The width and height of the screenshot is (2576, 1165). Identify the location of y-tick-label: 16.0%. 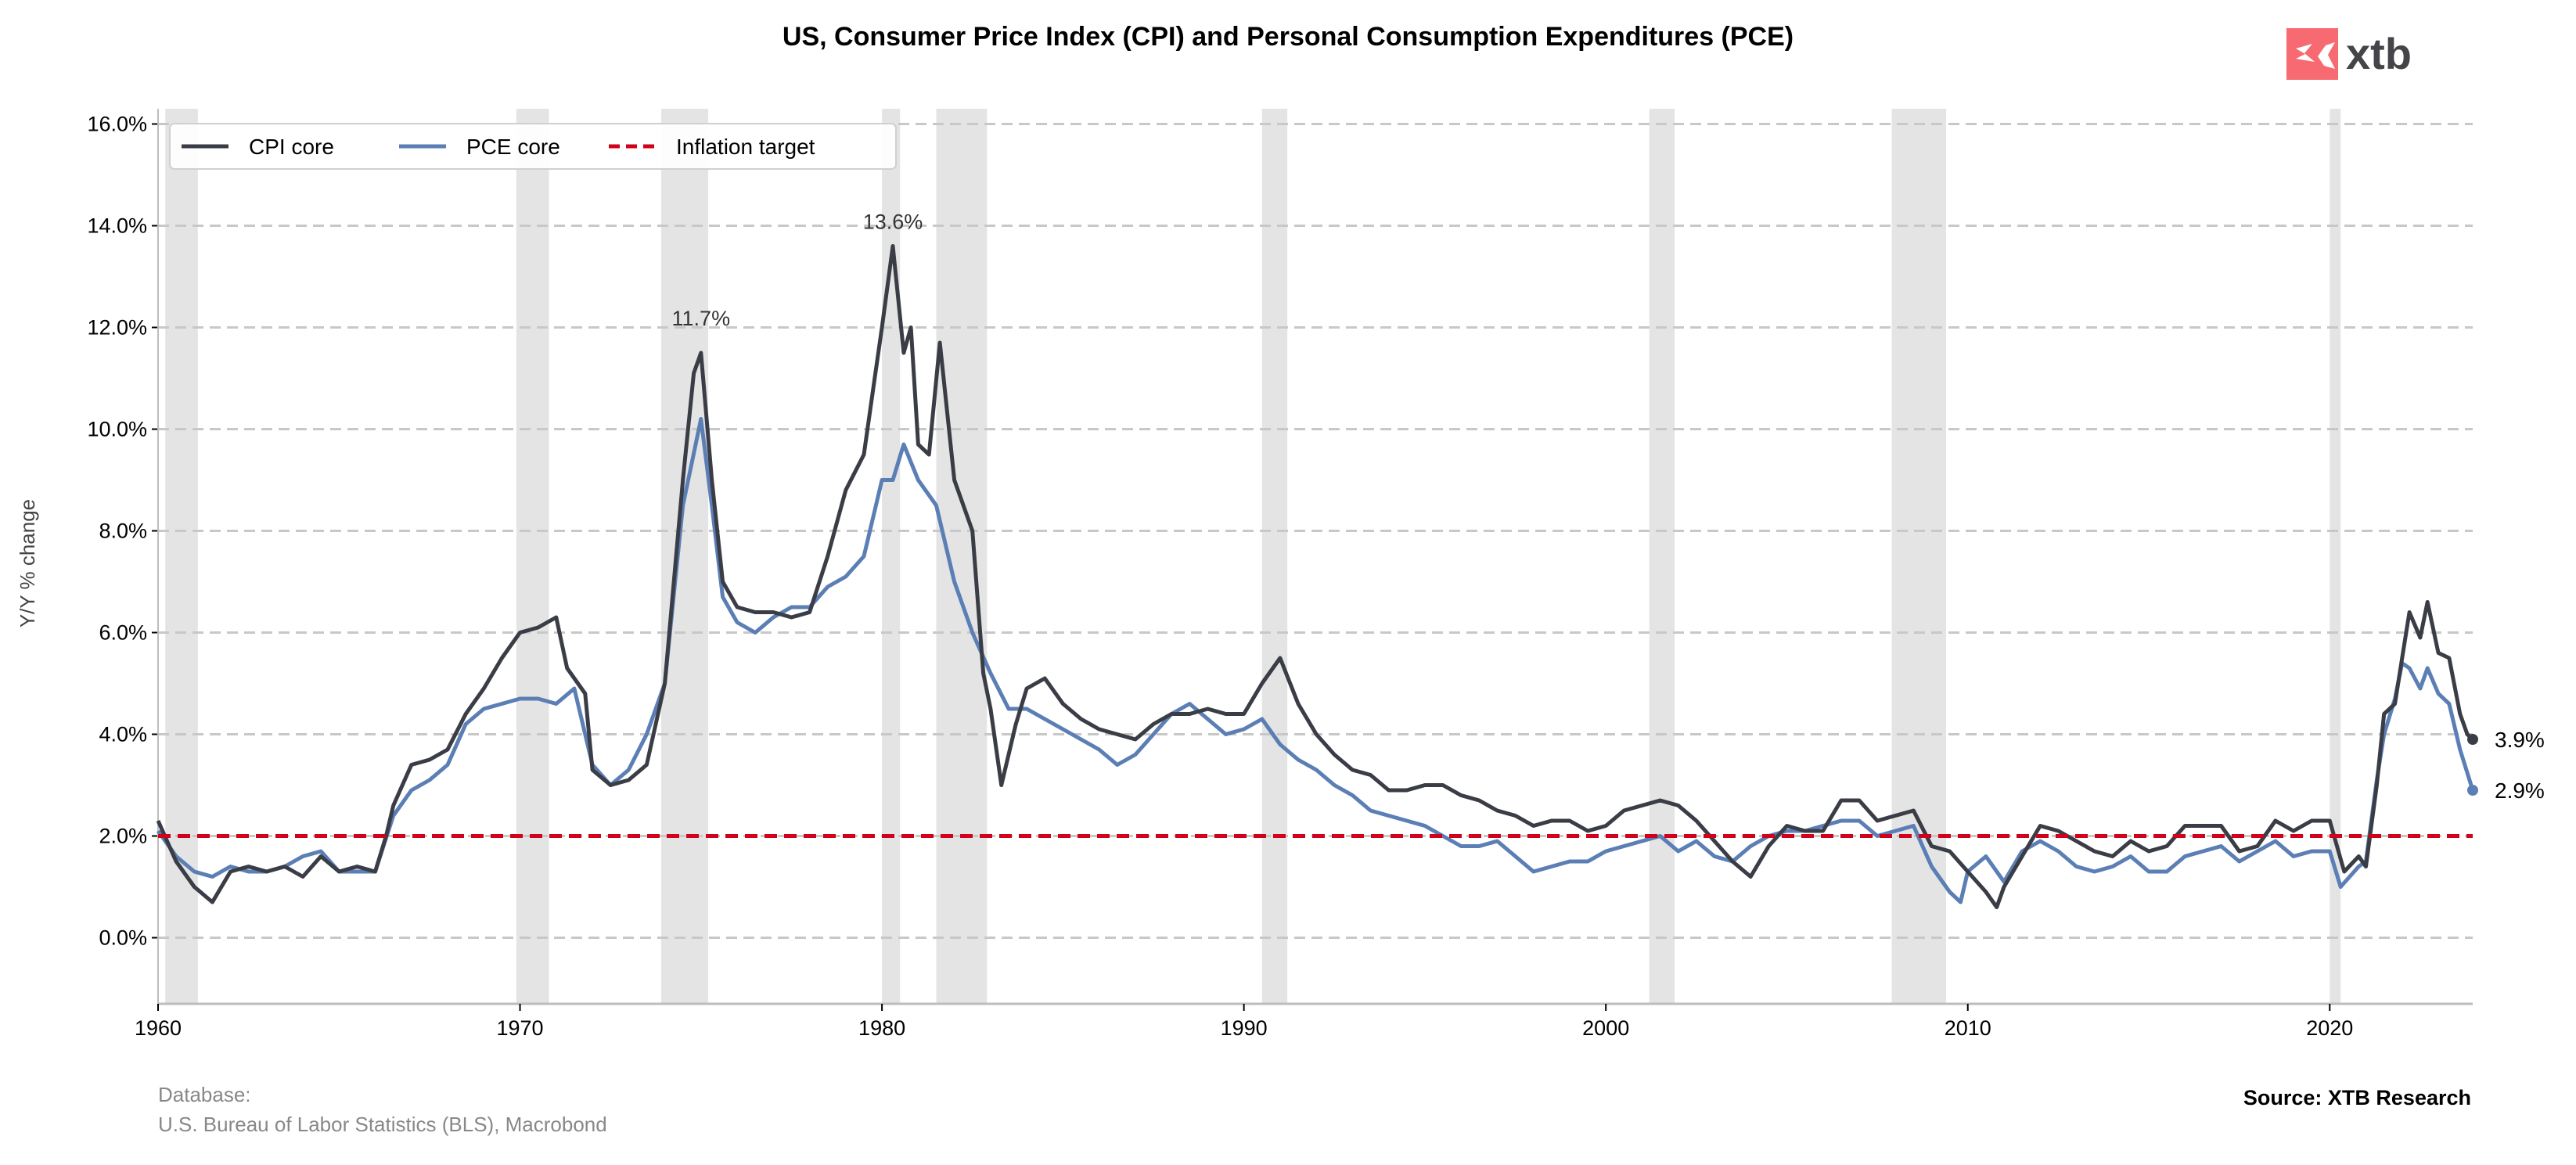
(117, 124).